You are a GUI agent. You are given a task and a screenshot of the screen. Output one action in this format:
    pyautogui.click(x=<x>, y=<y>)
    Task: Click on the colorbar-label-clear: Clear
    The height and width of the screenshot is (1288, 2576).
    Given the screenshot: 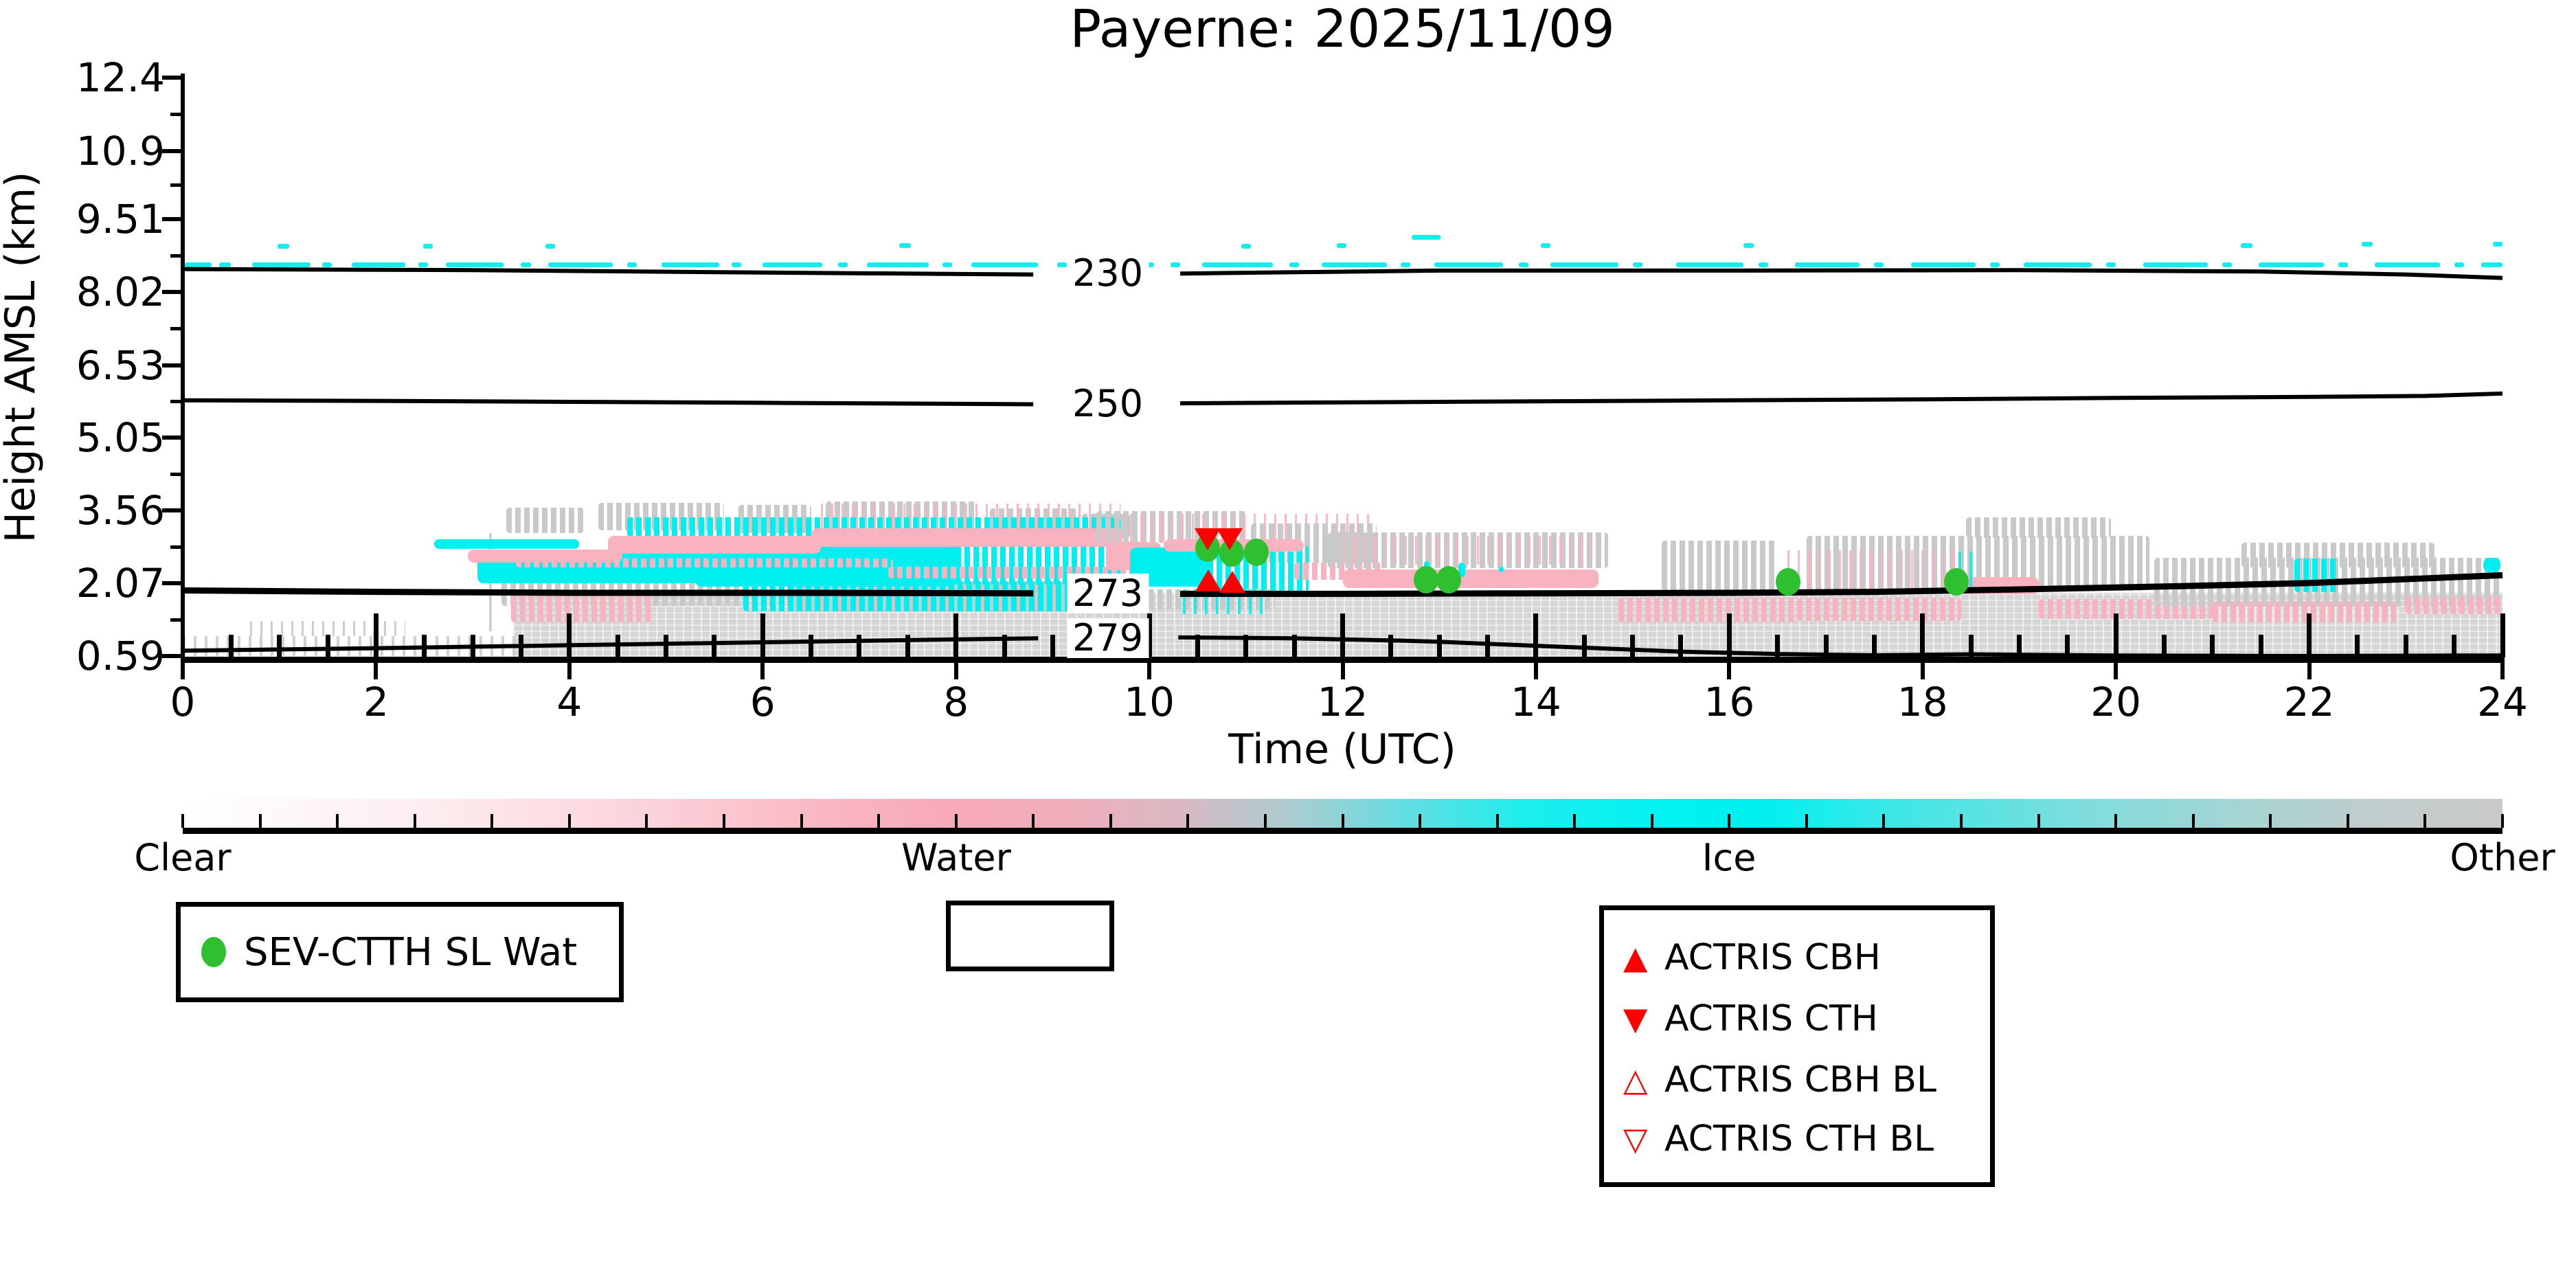 What is the action you would take?
    pyautogui.click(x=182, y=857)
    